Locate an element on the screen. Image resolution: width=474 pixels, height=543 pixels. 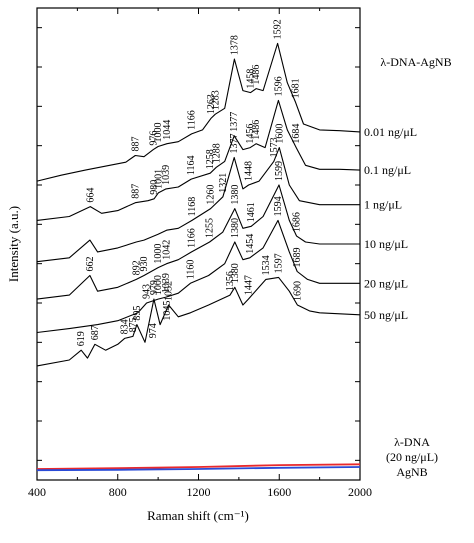
peak-label: 974 is located at coordinates (153, 330).